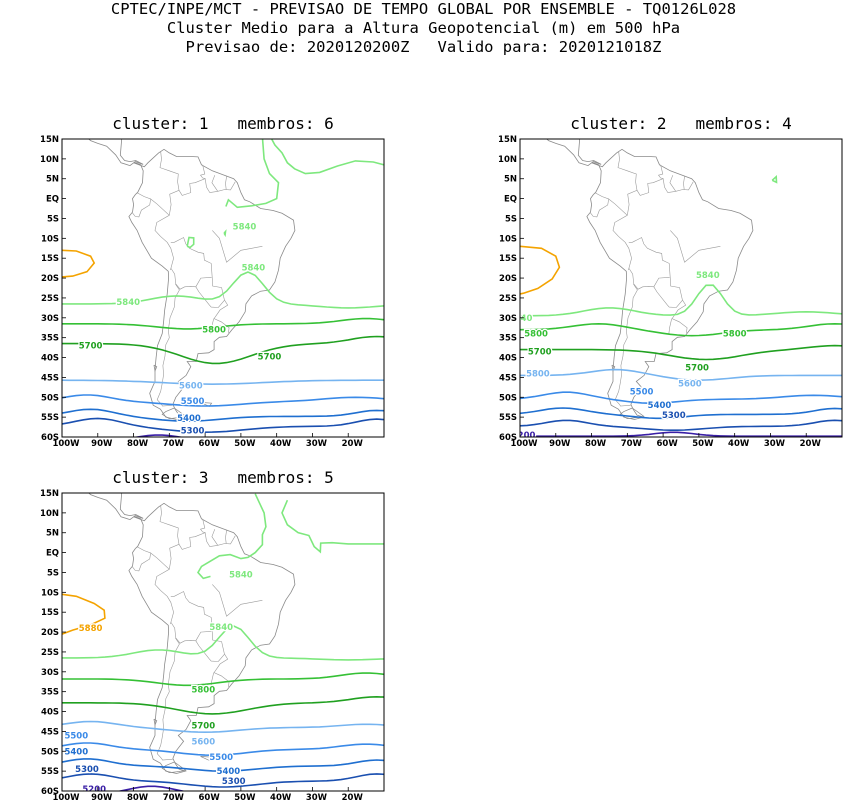 This screenshot has width=847, height=803. What do you see at coordinates (507, 140) in the screenshot?
I see `lat-tick-label: 15N` at bounding box center [507, 140].